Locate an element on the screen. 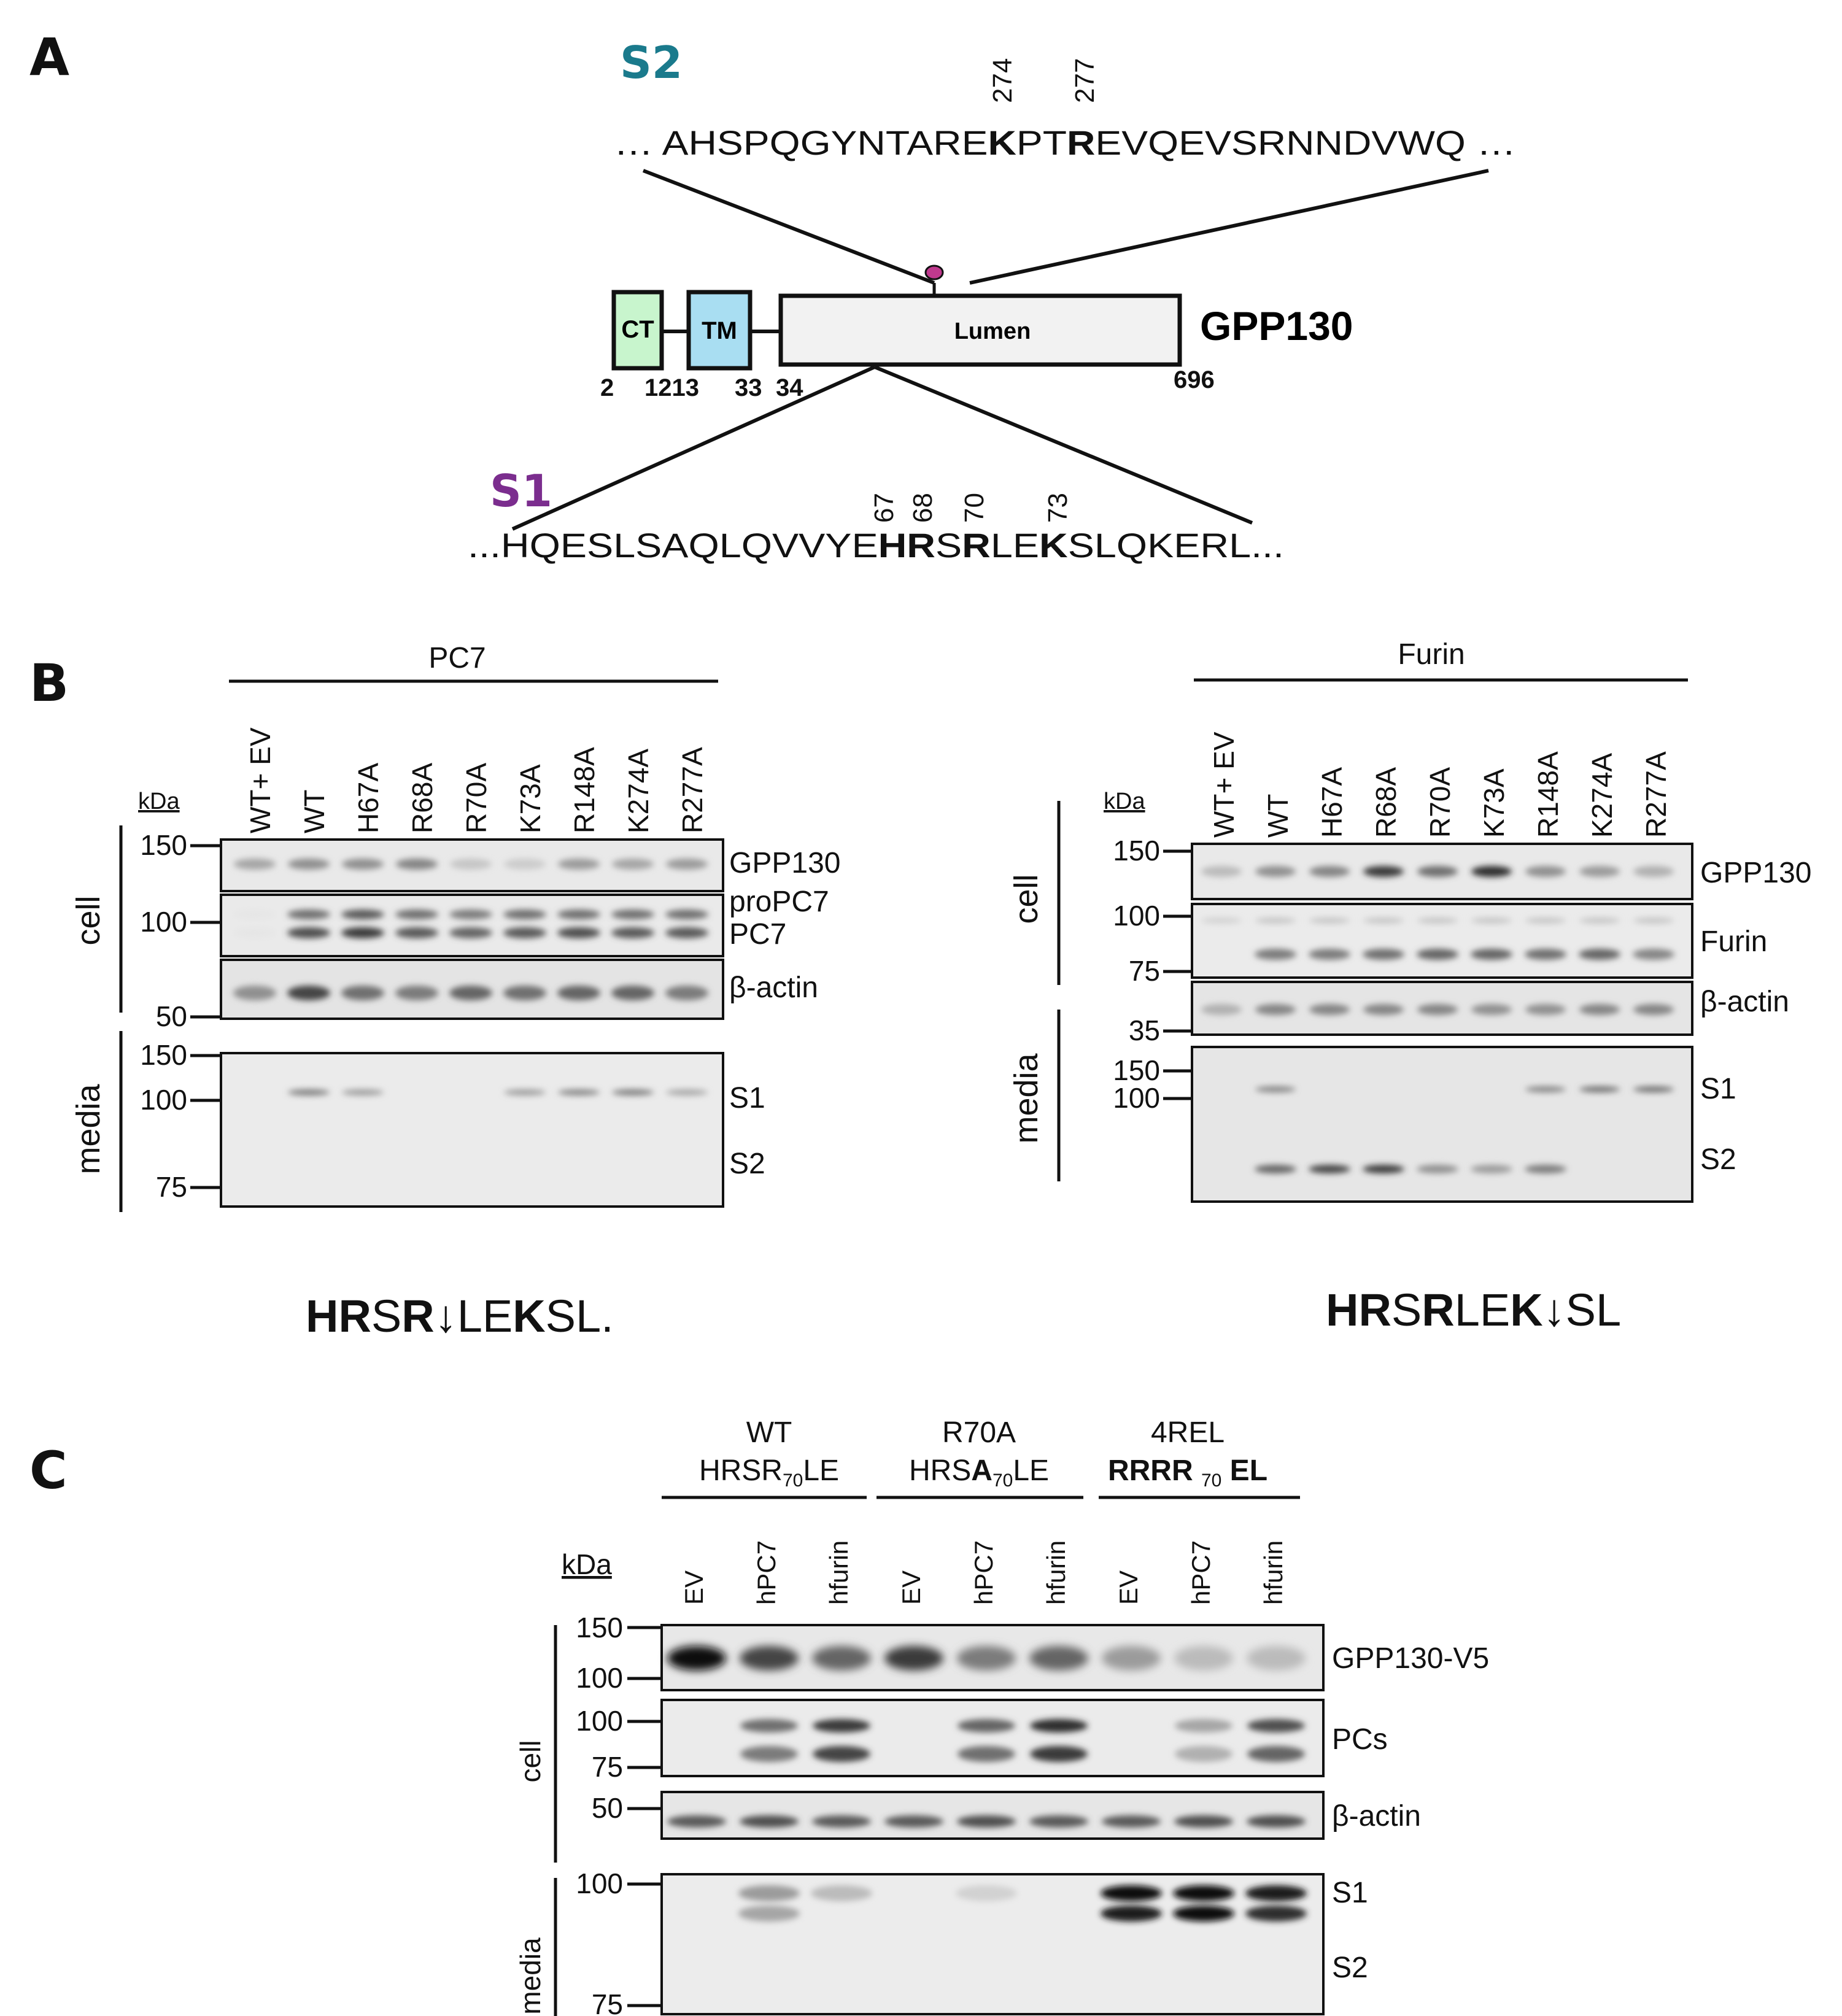  lane-labels: EV hPC7 hfurin EV hPC7 hfurin EV hPC7 hfurin is located at coordinates (983, 1572).